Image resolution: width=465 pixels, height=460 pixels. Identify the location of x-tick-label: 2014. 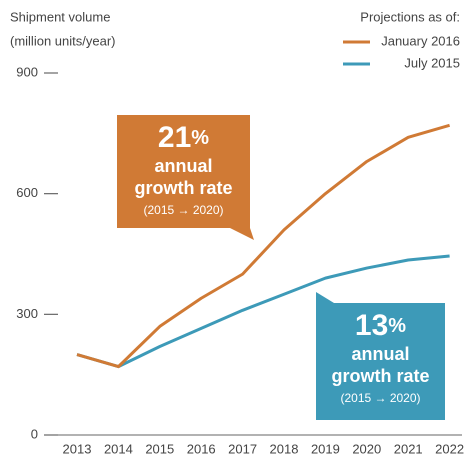
(118, 448).